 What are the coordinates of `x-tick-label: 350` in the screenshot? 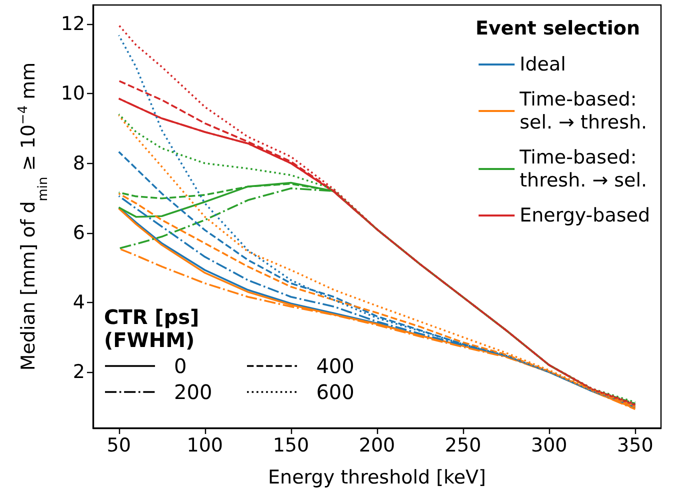 It's located at (635, 445).